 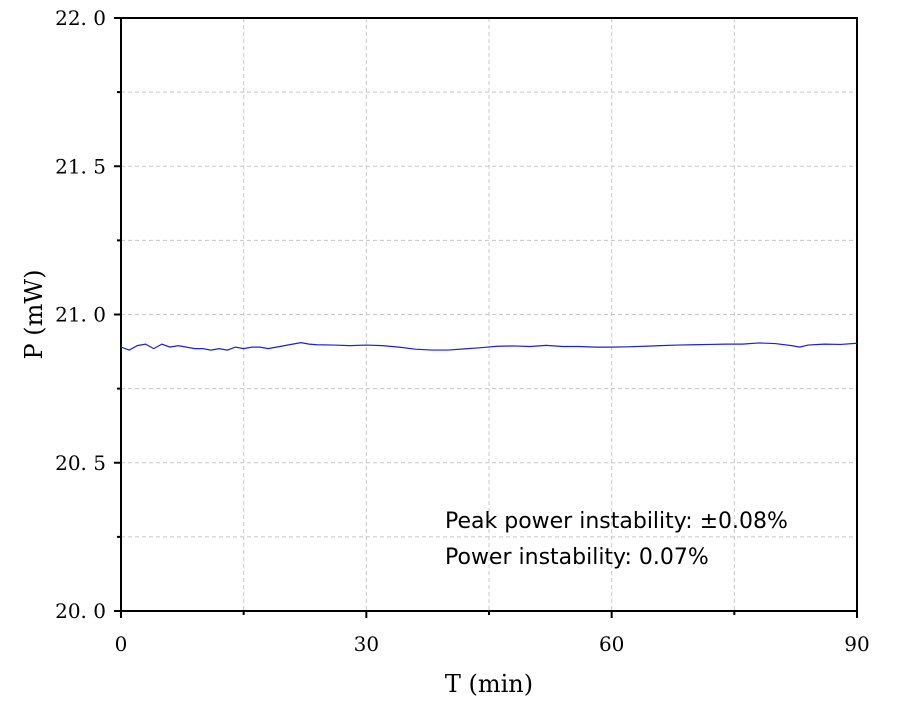 I want to click on x-tick-label: 90, so click(x=856, y=644).